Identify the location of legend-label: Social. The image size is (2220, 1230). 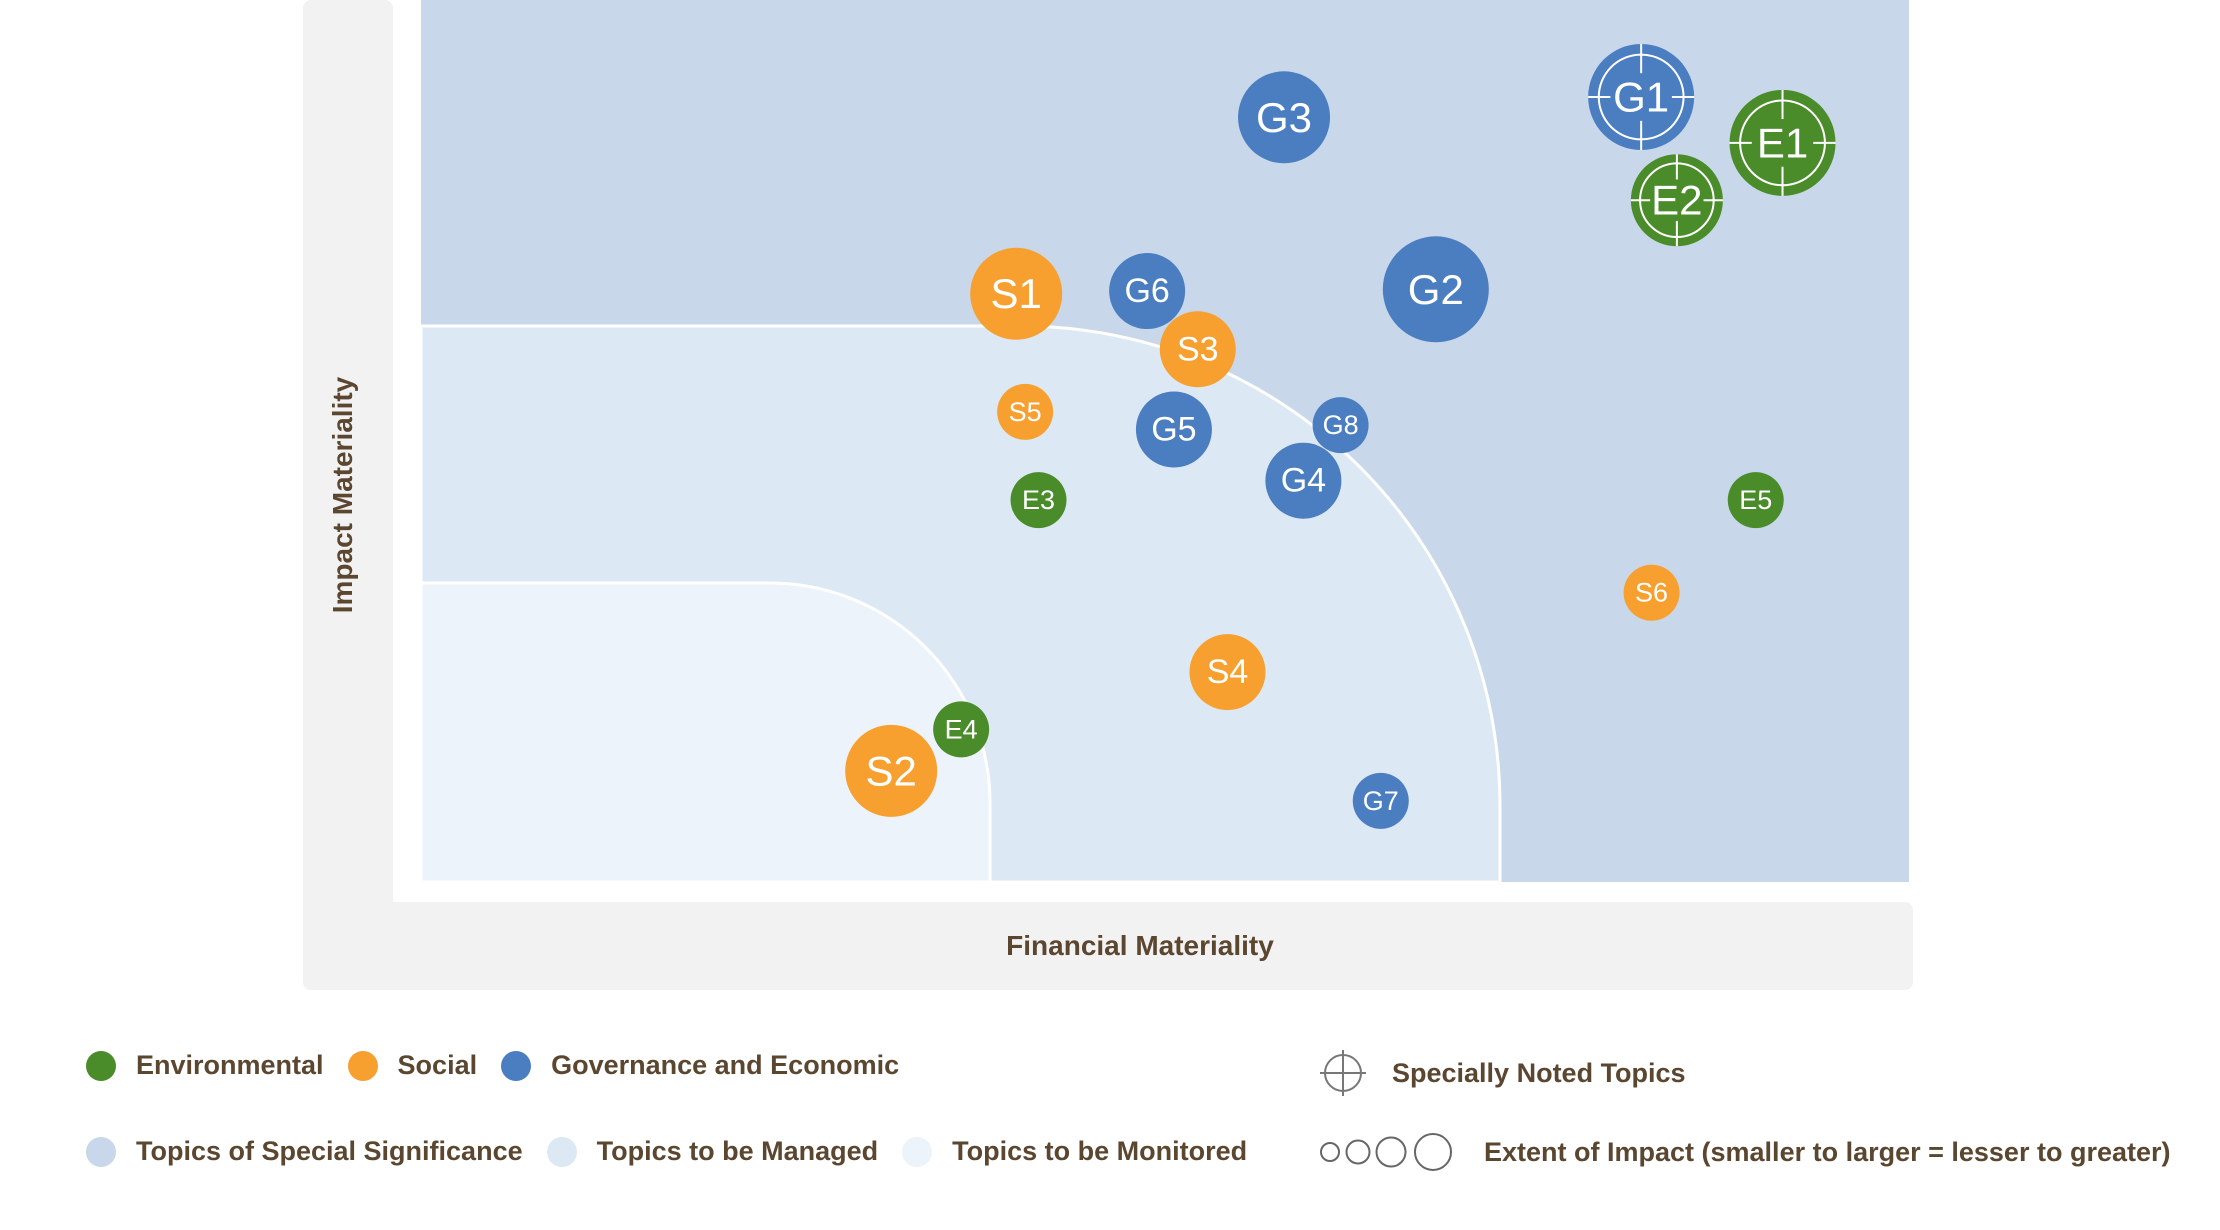
(437, 1065).